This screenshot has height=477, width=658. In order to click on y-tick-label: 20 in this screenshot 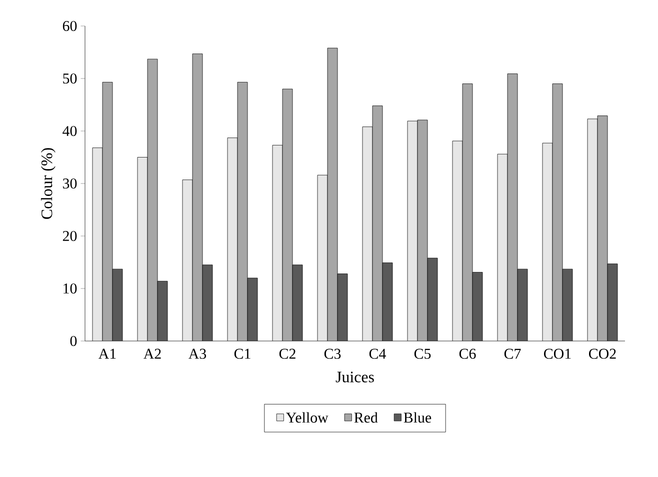, I will do `click(69, 236)`.